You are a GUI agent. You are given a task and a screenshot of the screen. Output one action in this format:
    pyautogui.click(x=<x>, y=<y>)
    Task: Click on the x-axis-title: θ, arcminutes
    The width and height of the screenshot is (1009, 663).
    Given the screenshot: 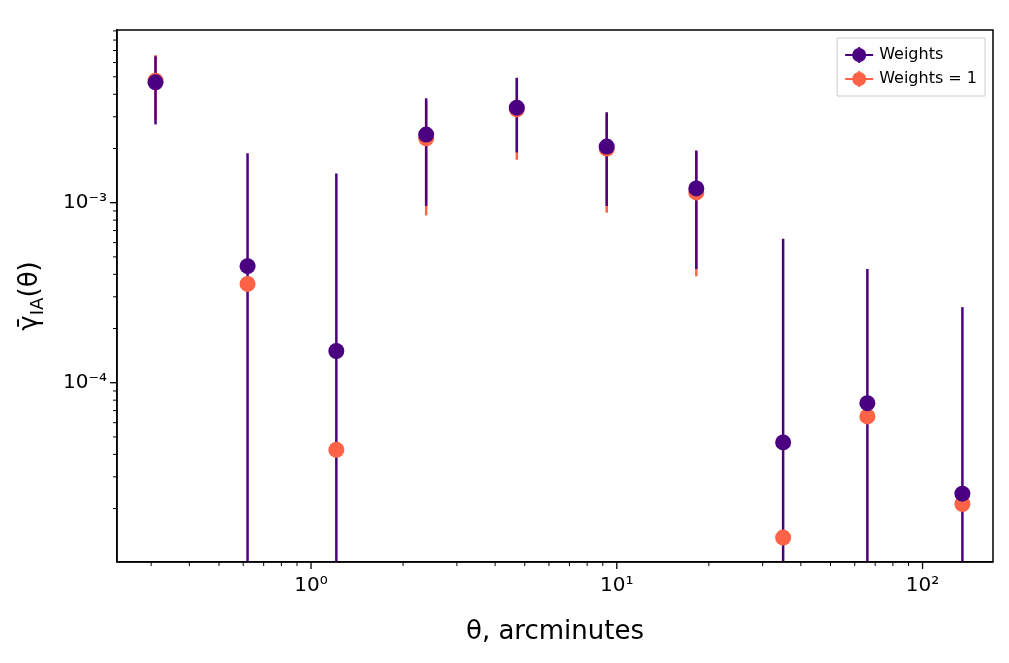 What is the action you would take?
    pyautogui.click(x=555, y=629)
    